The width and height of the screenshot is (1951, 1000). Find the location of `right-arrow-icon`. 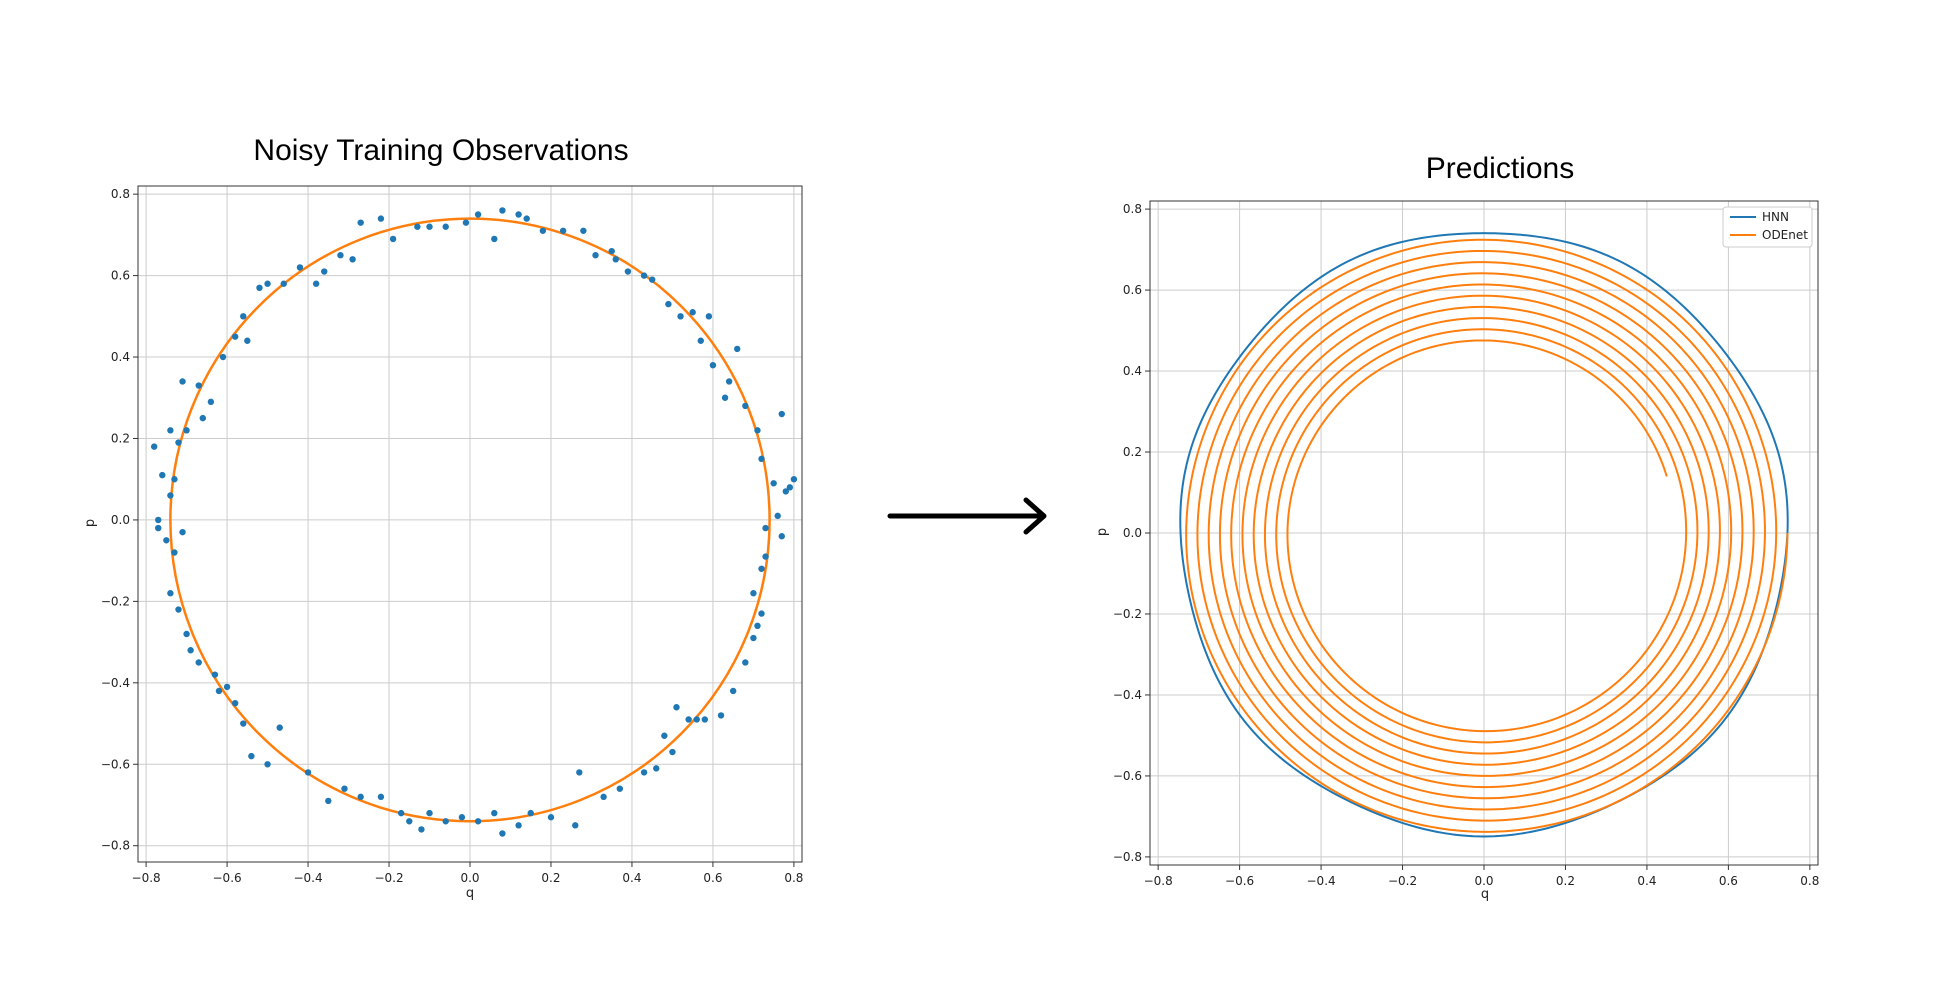

right-arrow-icon is located at coordinates (967, 516).